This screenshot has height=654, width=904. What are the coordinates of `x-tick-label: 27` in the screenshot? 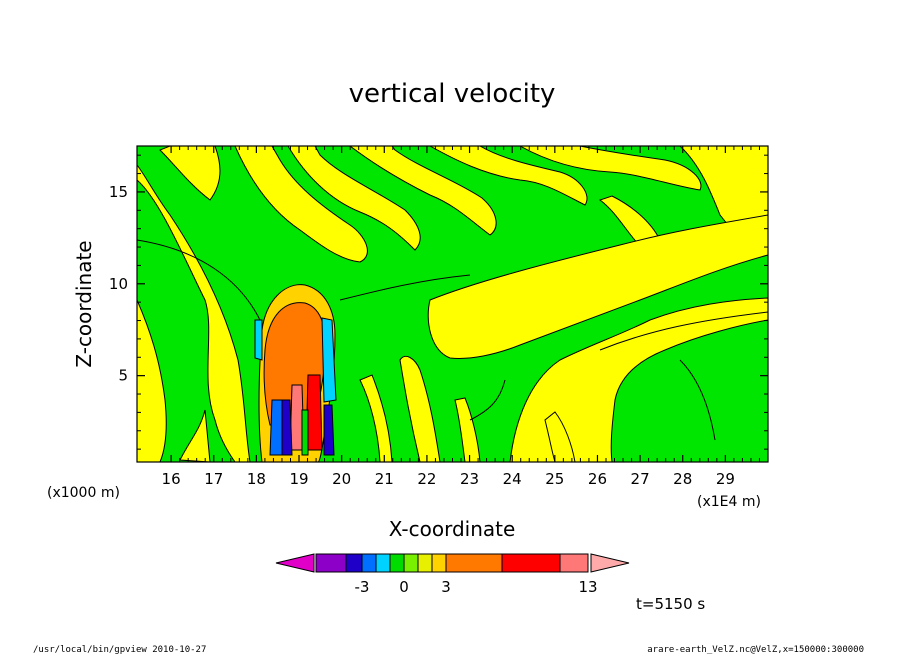 It's located at (640, 479).